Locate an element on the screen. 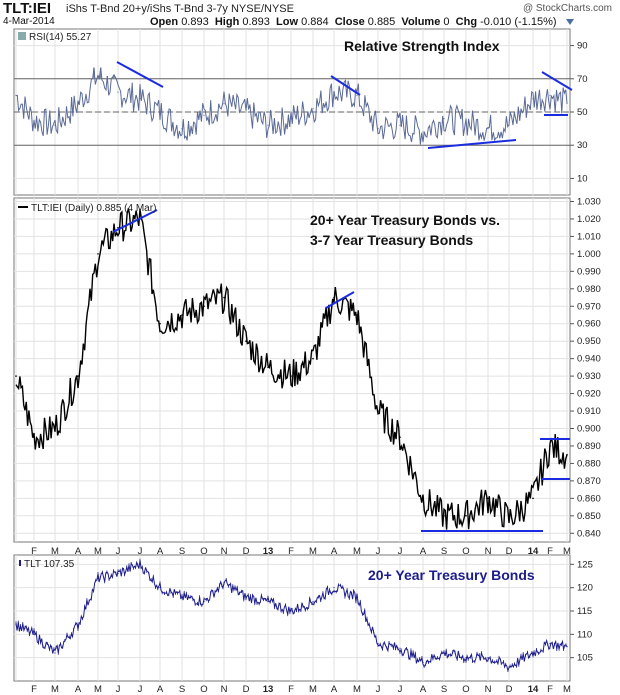  ratio-ytick-label: 0.980 is located at coordinates (589, 289).